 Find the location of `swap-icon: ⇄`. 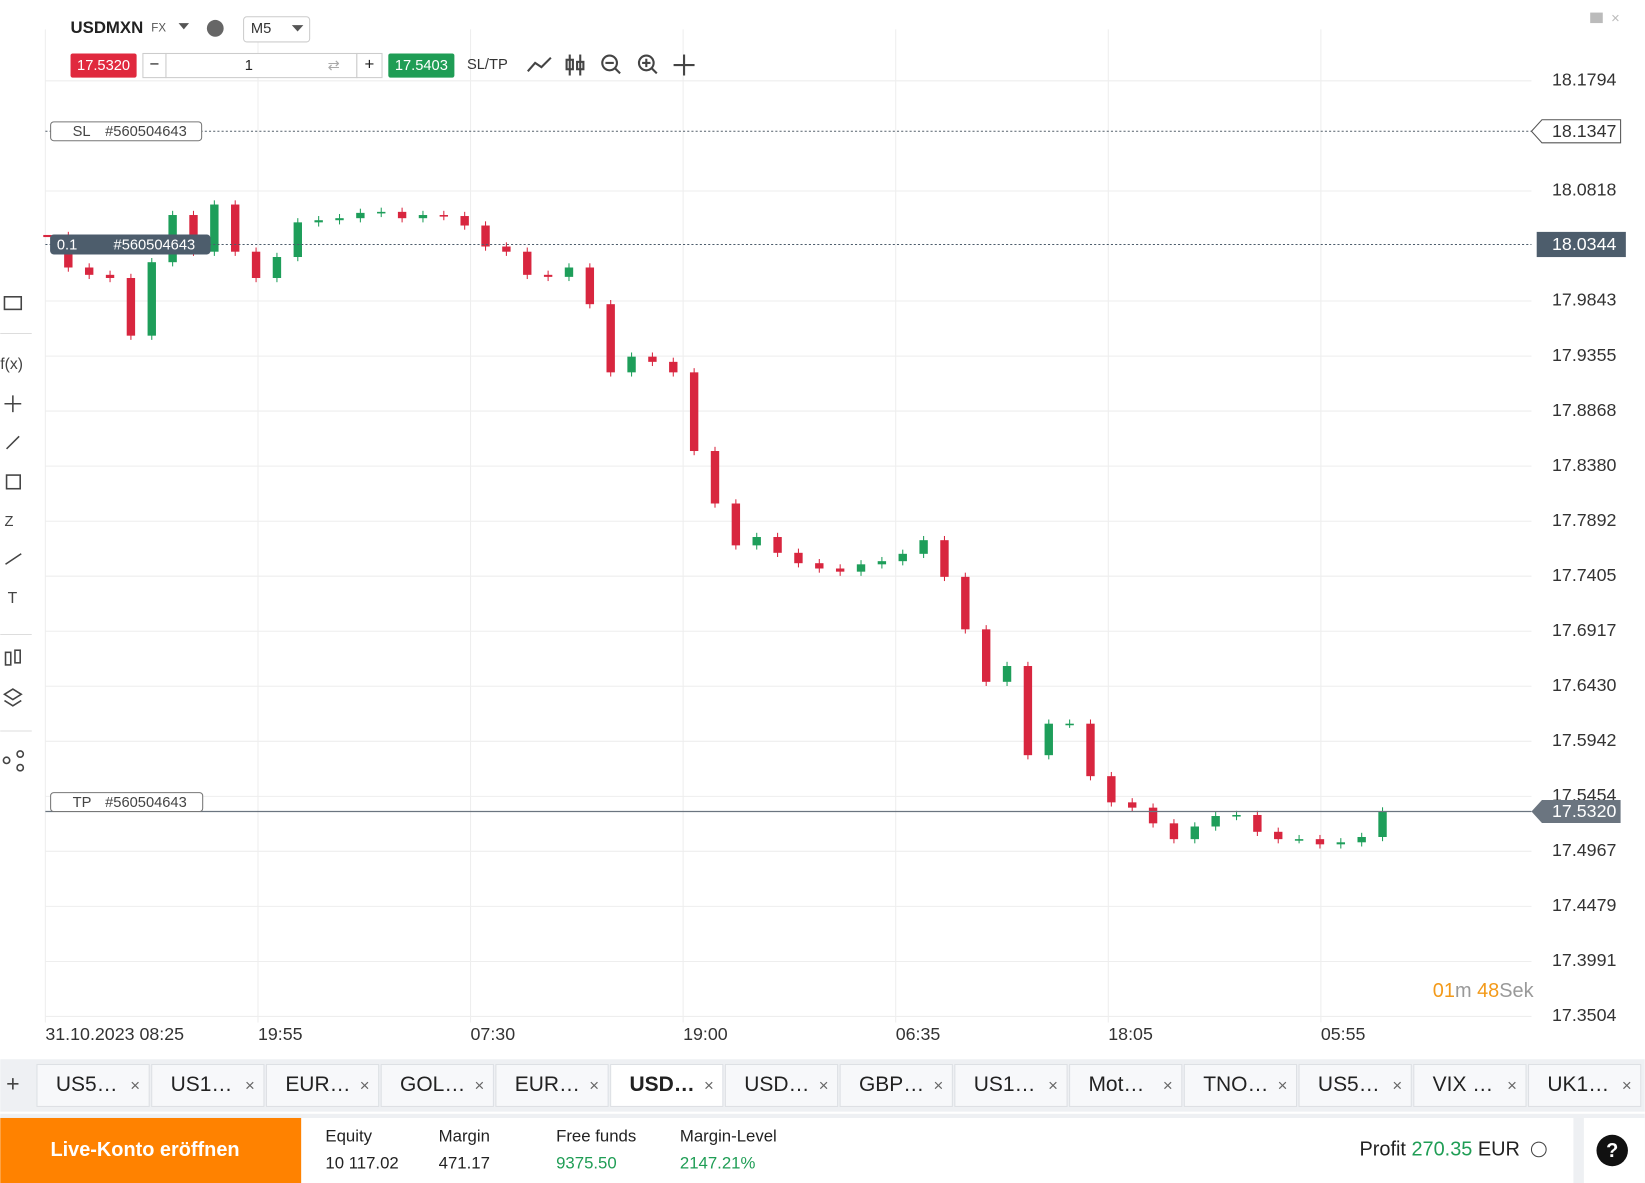

swap-icon: ⇄ is located at coordinates (334, 66).